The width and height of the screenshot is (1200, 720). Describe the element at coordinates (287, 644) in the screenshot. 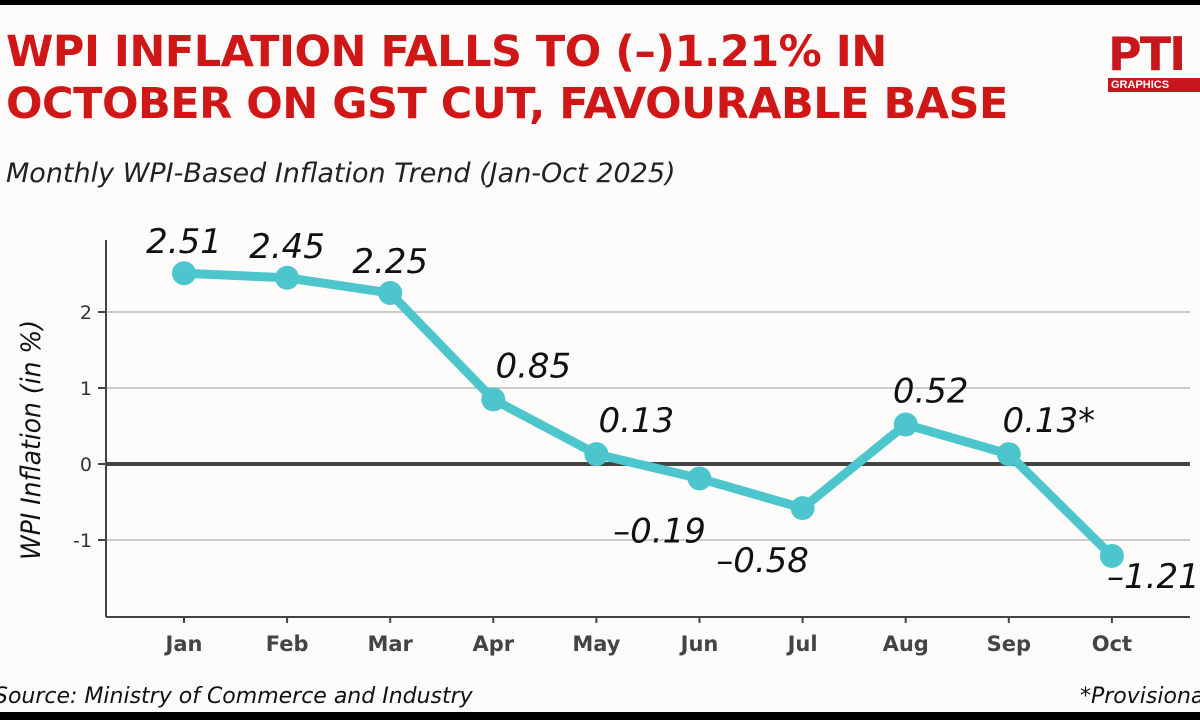

I see `x-tick-label: Feb` at that location.